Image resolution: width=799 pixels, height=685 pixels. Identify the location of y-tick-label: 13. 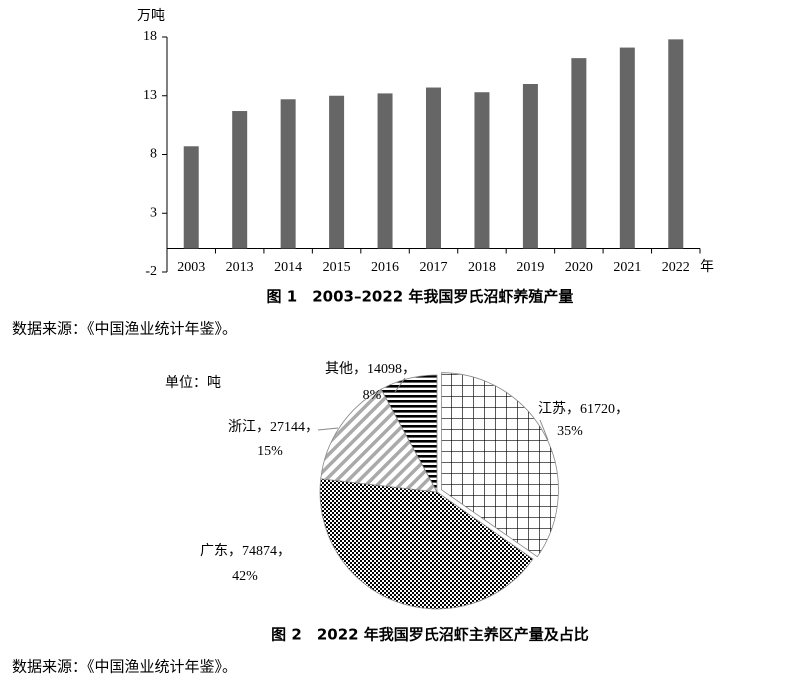
(150, 95).